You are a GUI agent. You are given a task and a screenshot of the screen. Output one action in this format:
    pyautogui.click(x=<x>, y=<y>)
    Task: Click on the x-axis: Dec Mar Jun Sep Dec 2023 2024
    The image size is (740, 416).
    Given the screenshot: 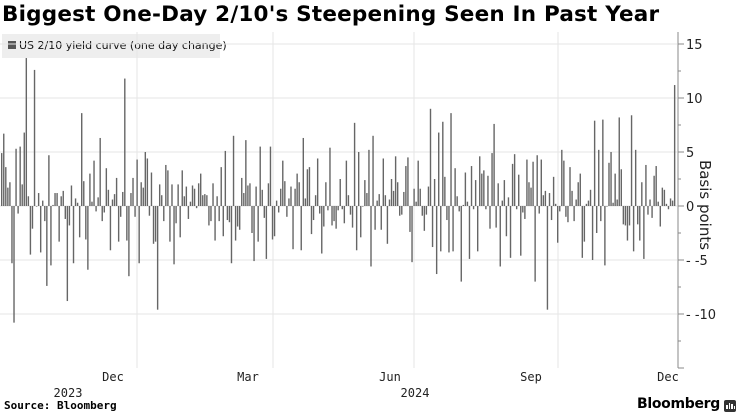 What is the action you would take?
    pyautogui.click(x=366, y=385)
    